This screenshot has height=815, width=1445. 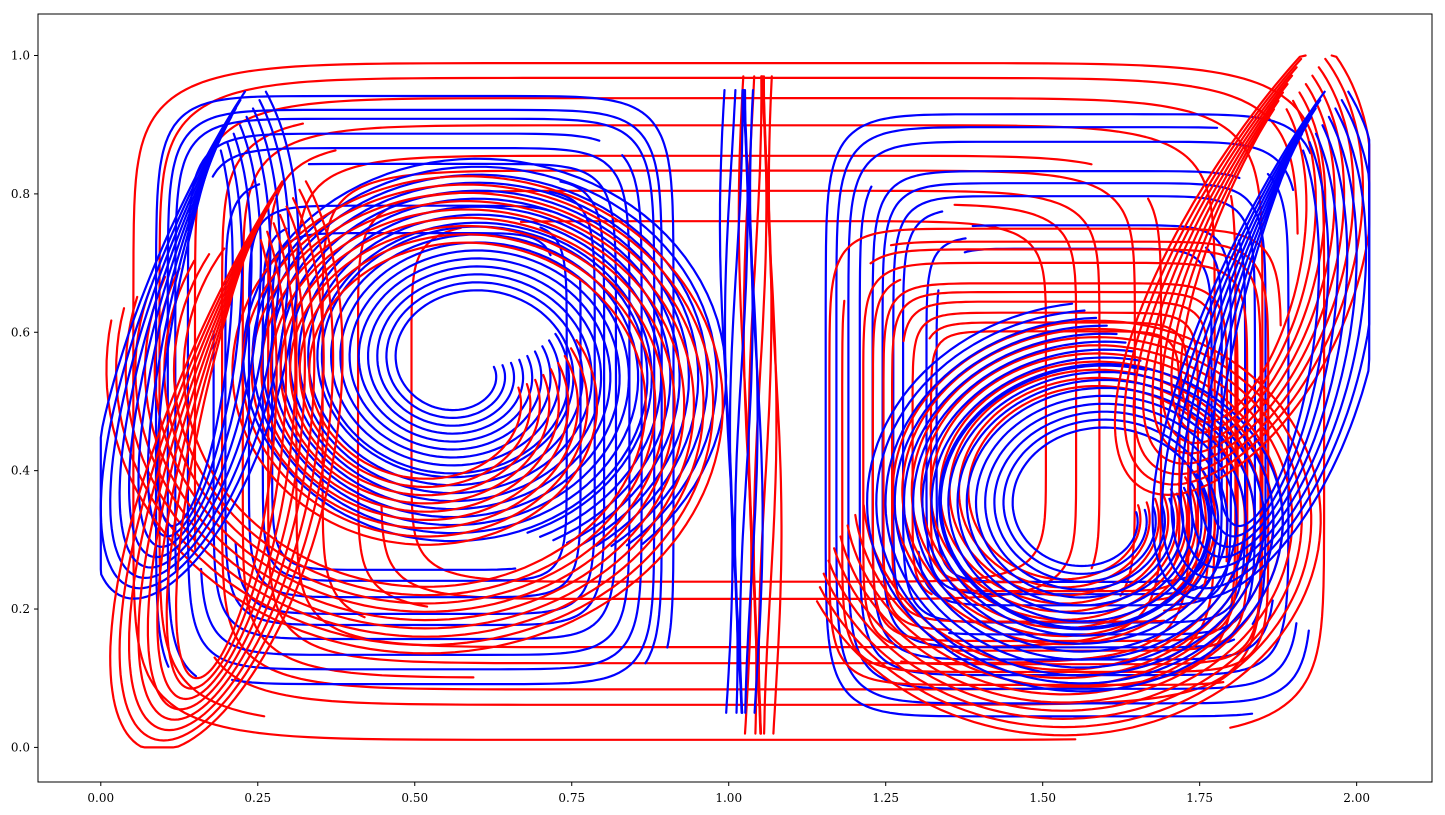 I want to click on x-tick-label: 1.25, so click(x=885, y=798).